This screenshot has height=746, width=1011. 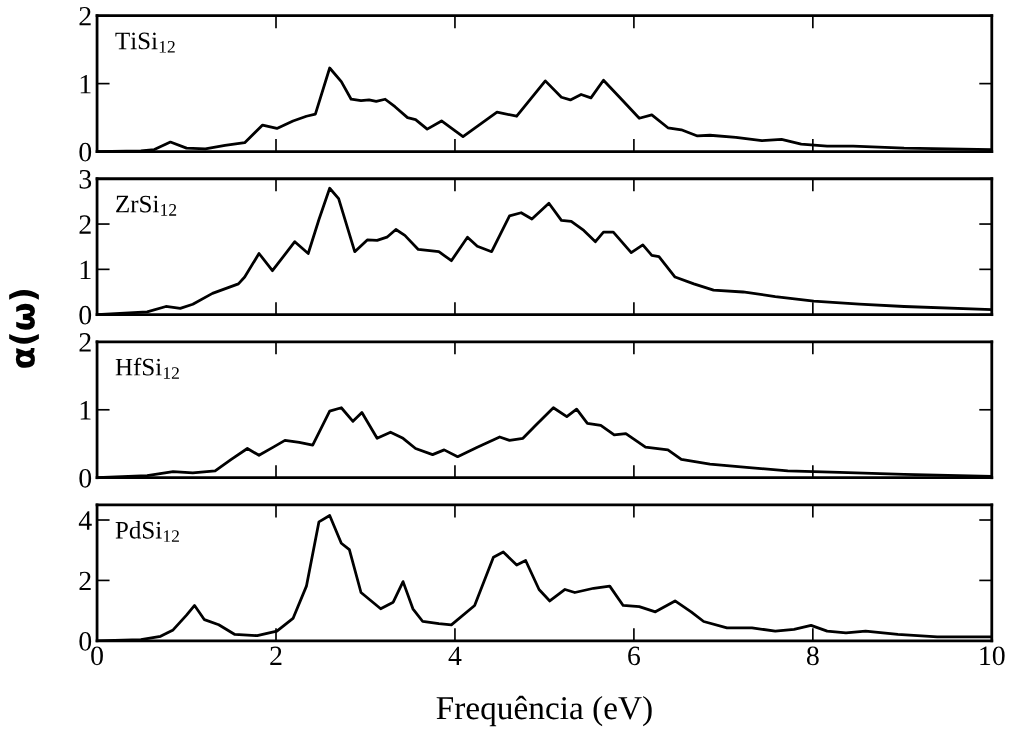 What do you see at coordinates (147, 368) in the screenshot?
I see `annotation: HfSi$_{12}$` at bounding box center [147, 368].